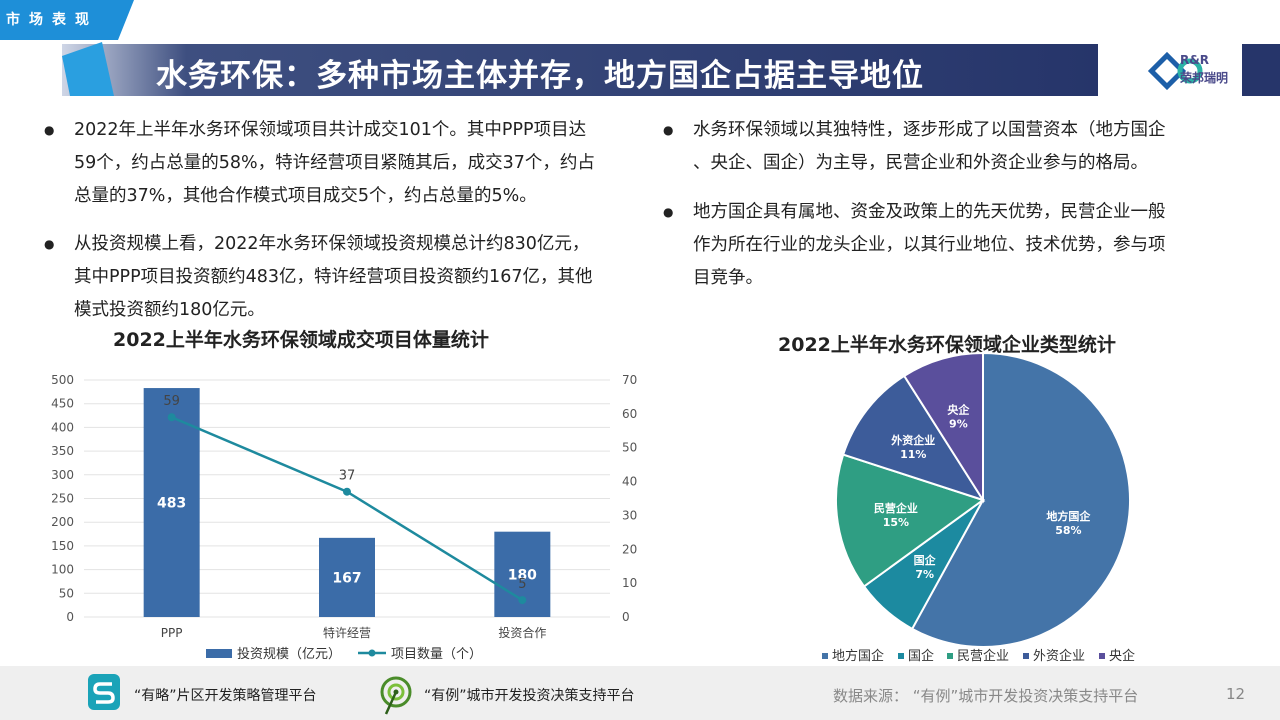 This screenshot has height=720, width=1280. What do you see at coordinates (1175, 70) in the screenshot?
I see `company-logo-icon` at bounding box center [1175, 70].